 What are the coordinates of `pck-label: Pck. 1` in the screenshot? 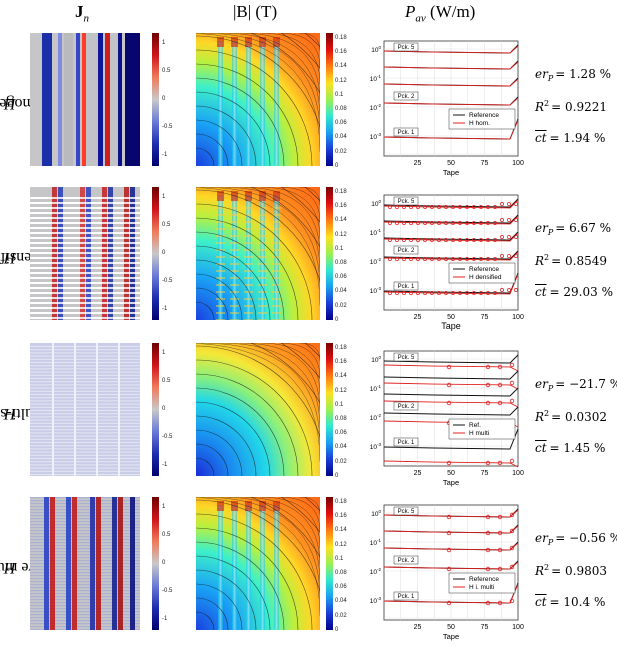 It's located at (406, 443).